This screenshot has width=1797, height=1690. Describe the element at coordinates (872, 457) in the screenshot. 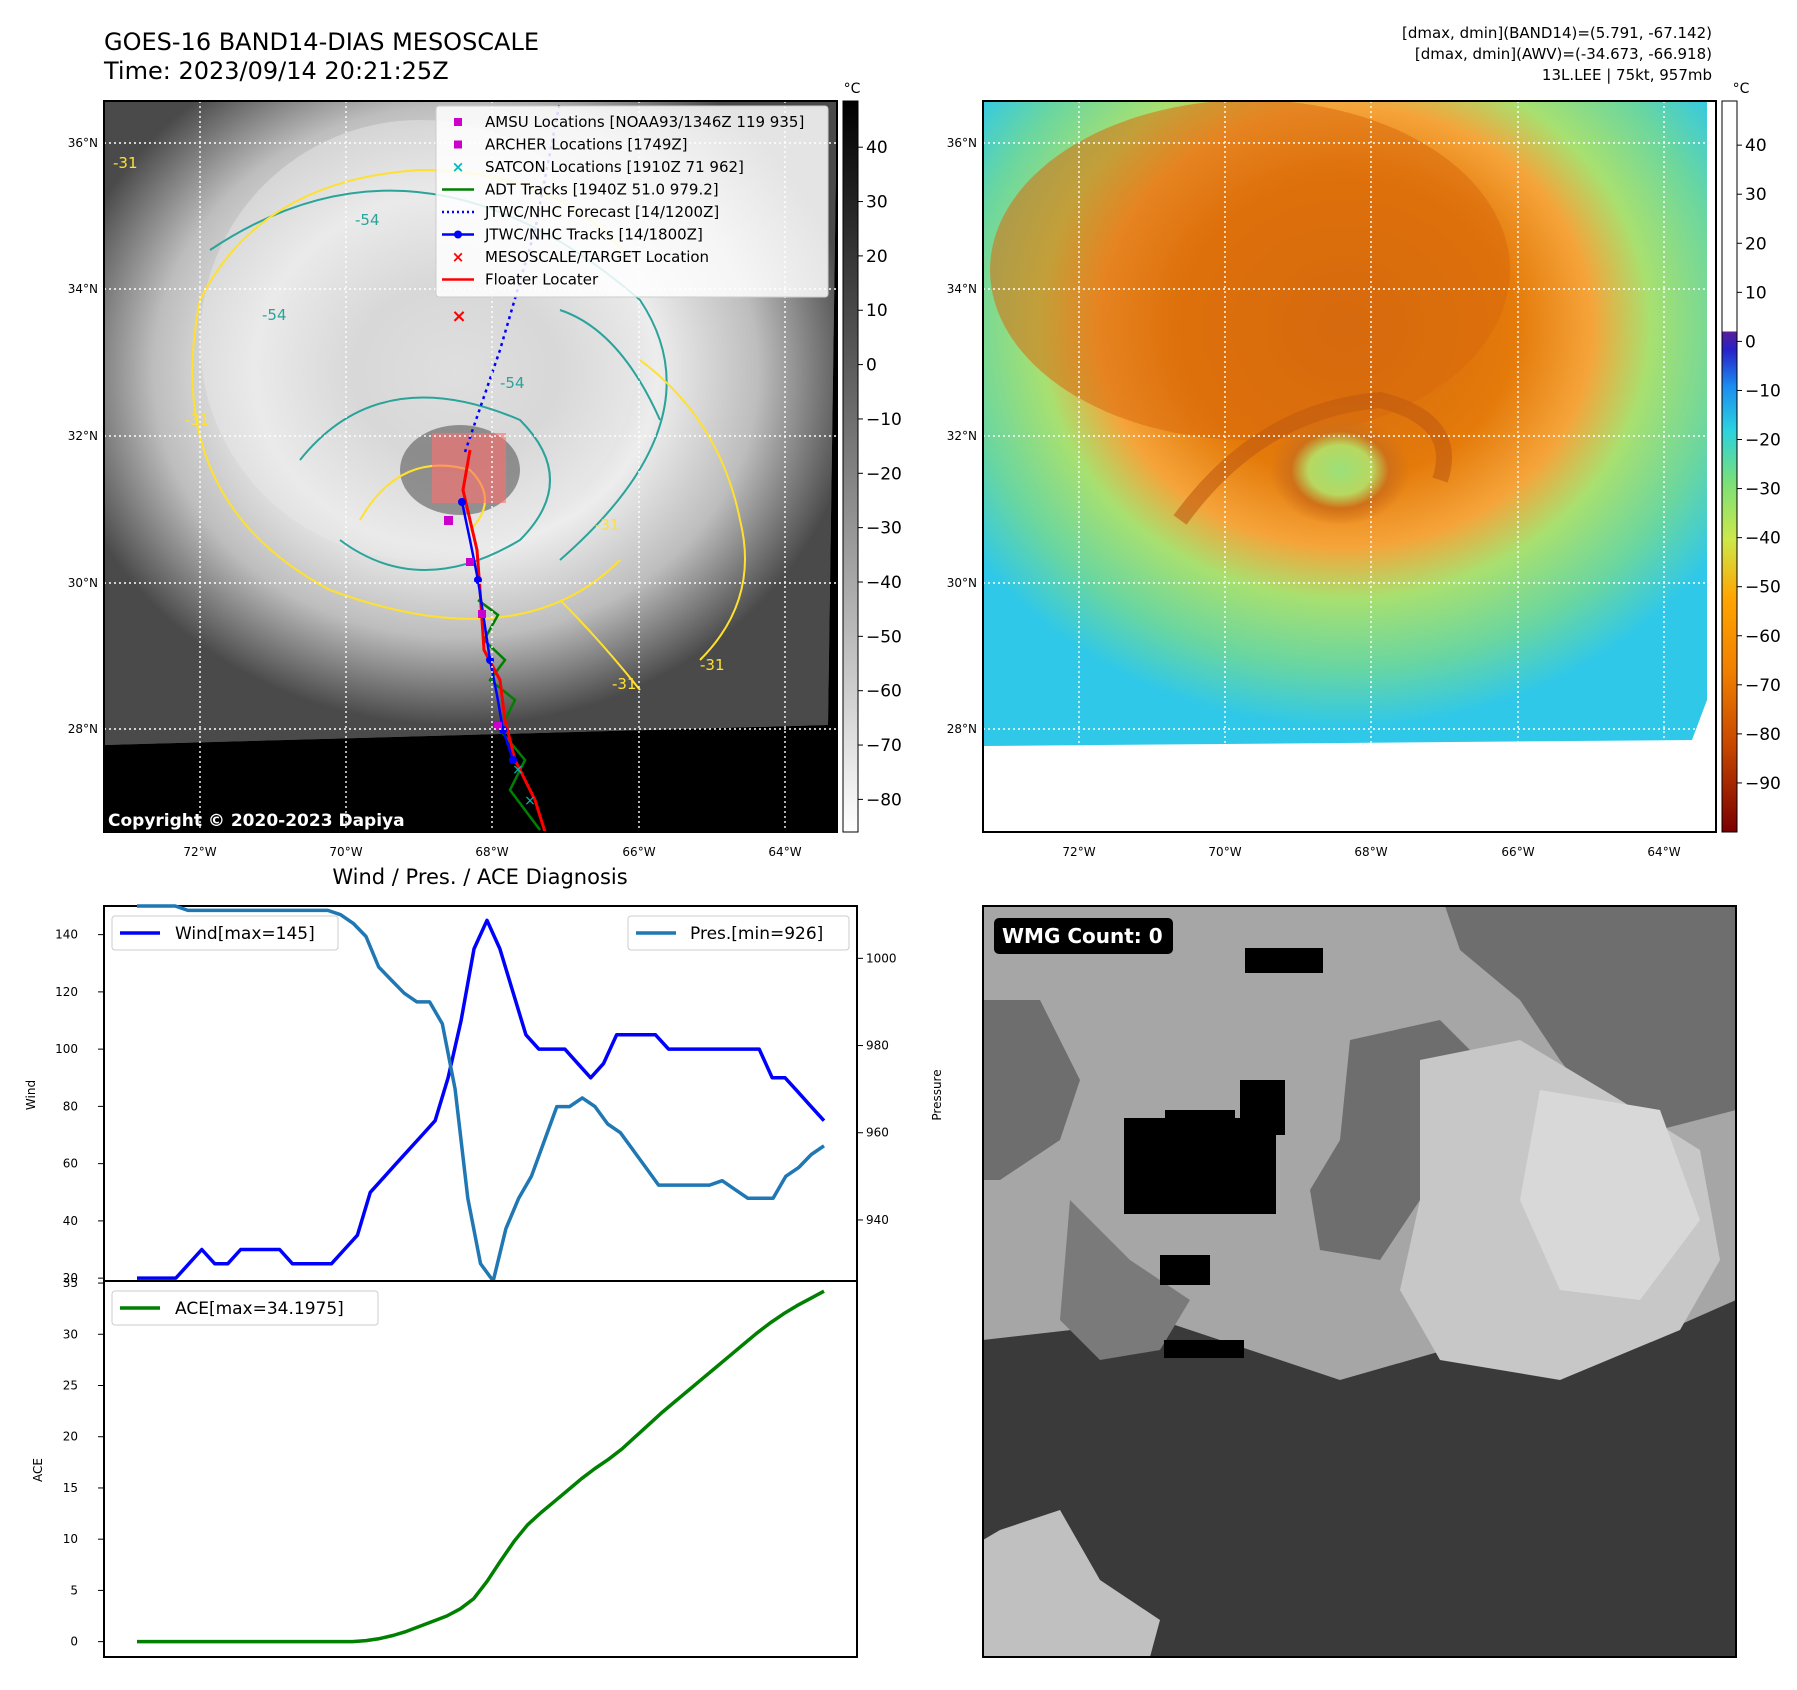

I see `colorbar-grayscale: °C 40 30 20 10 0 −10 −20 −30 −40 −50 −60 −70 −80` at that location.